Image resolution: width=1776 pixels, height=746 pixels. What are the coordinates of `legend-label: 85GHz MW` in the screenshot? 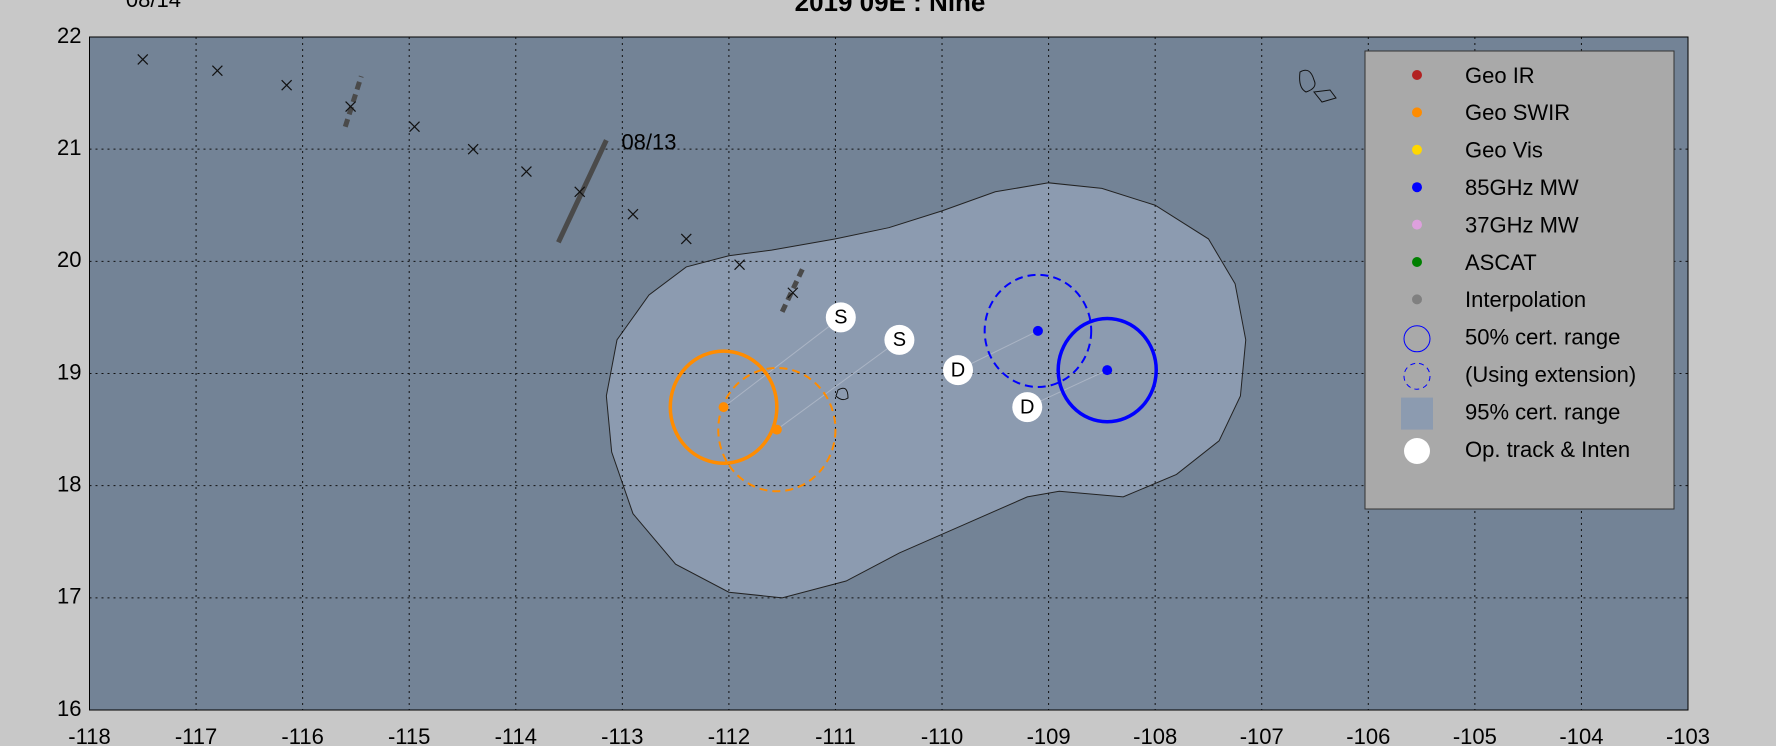 It's located at (1522, 187).